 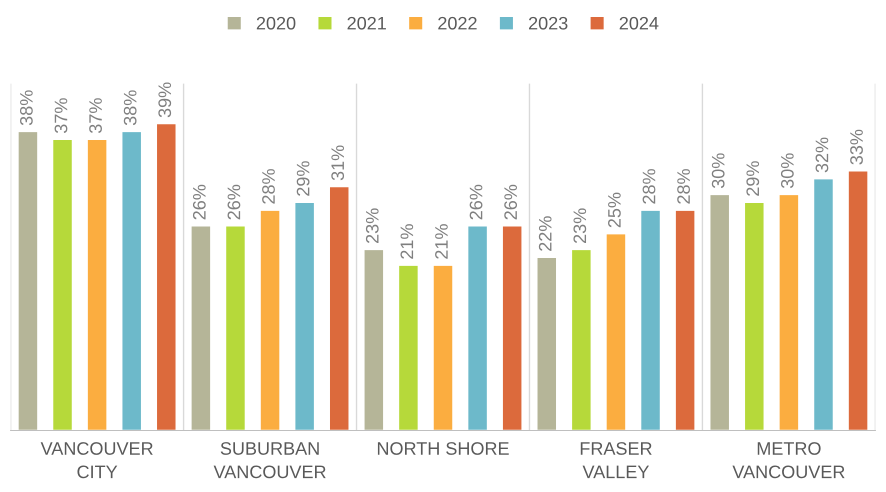 I want to click on legend-label: 2020, so click(x=276, y=23).